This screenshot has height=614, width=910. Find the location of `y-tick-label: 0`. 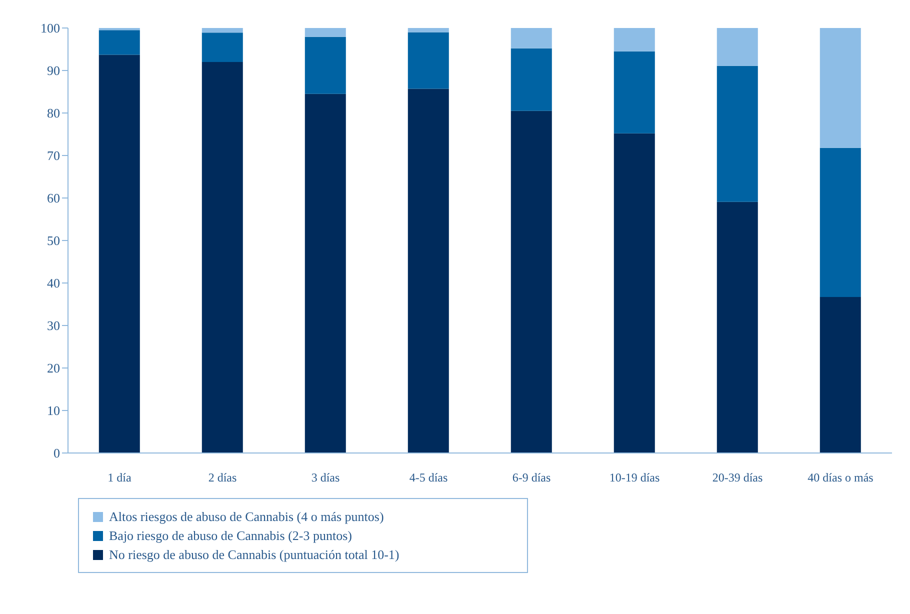

y-tick-label: 0 is located at coordinates (57, 453).